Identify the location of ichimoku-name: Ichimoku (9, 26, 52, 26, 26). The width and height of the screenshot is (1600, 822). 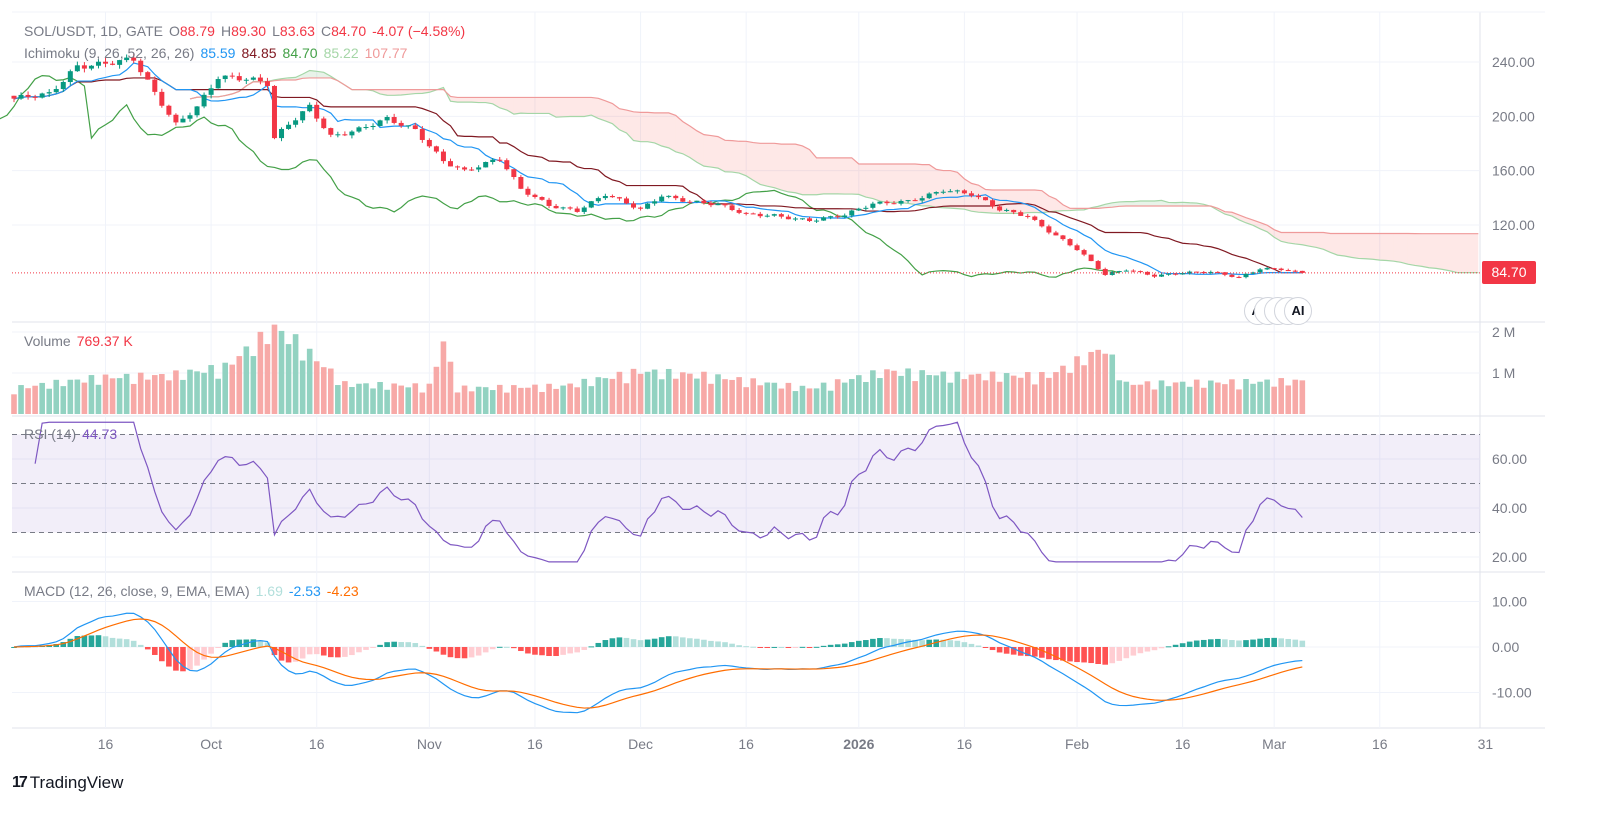
(109, 53).